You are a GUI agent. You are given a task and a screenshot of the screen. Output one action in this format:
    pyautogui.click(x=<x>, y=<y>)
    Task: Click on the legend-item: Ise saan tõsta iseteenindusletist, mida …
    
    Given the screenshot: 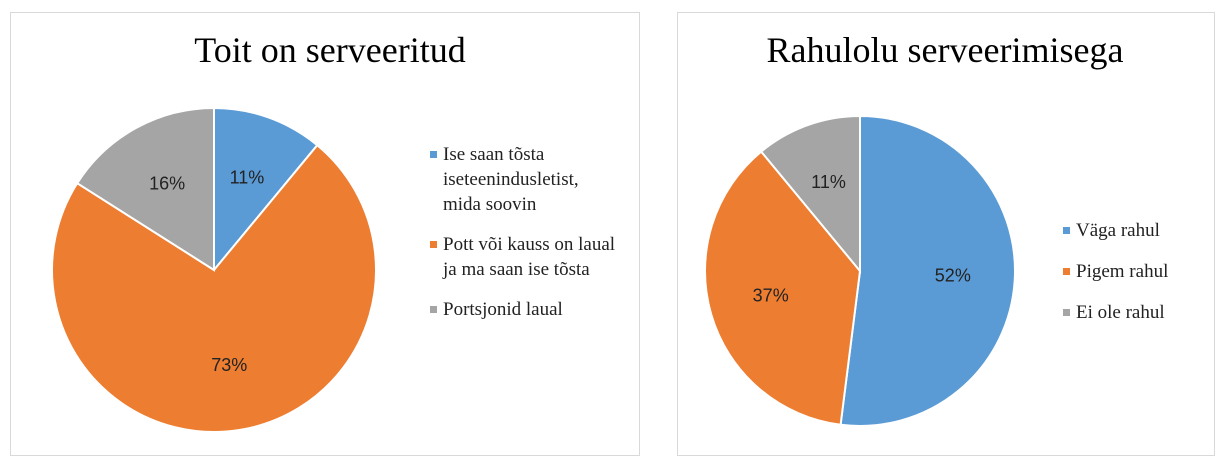 What is the action you would take?
    pyautogui.click(x=525, y=179)
    